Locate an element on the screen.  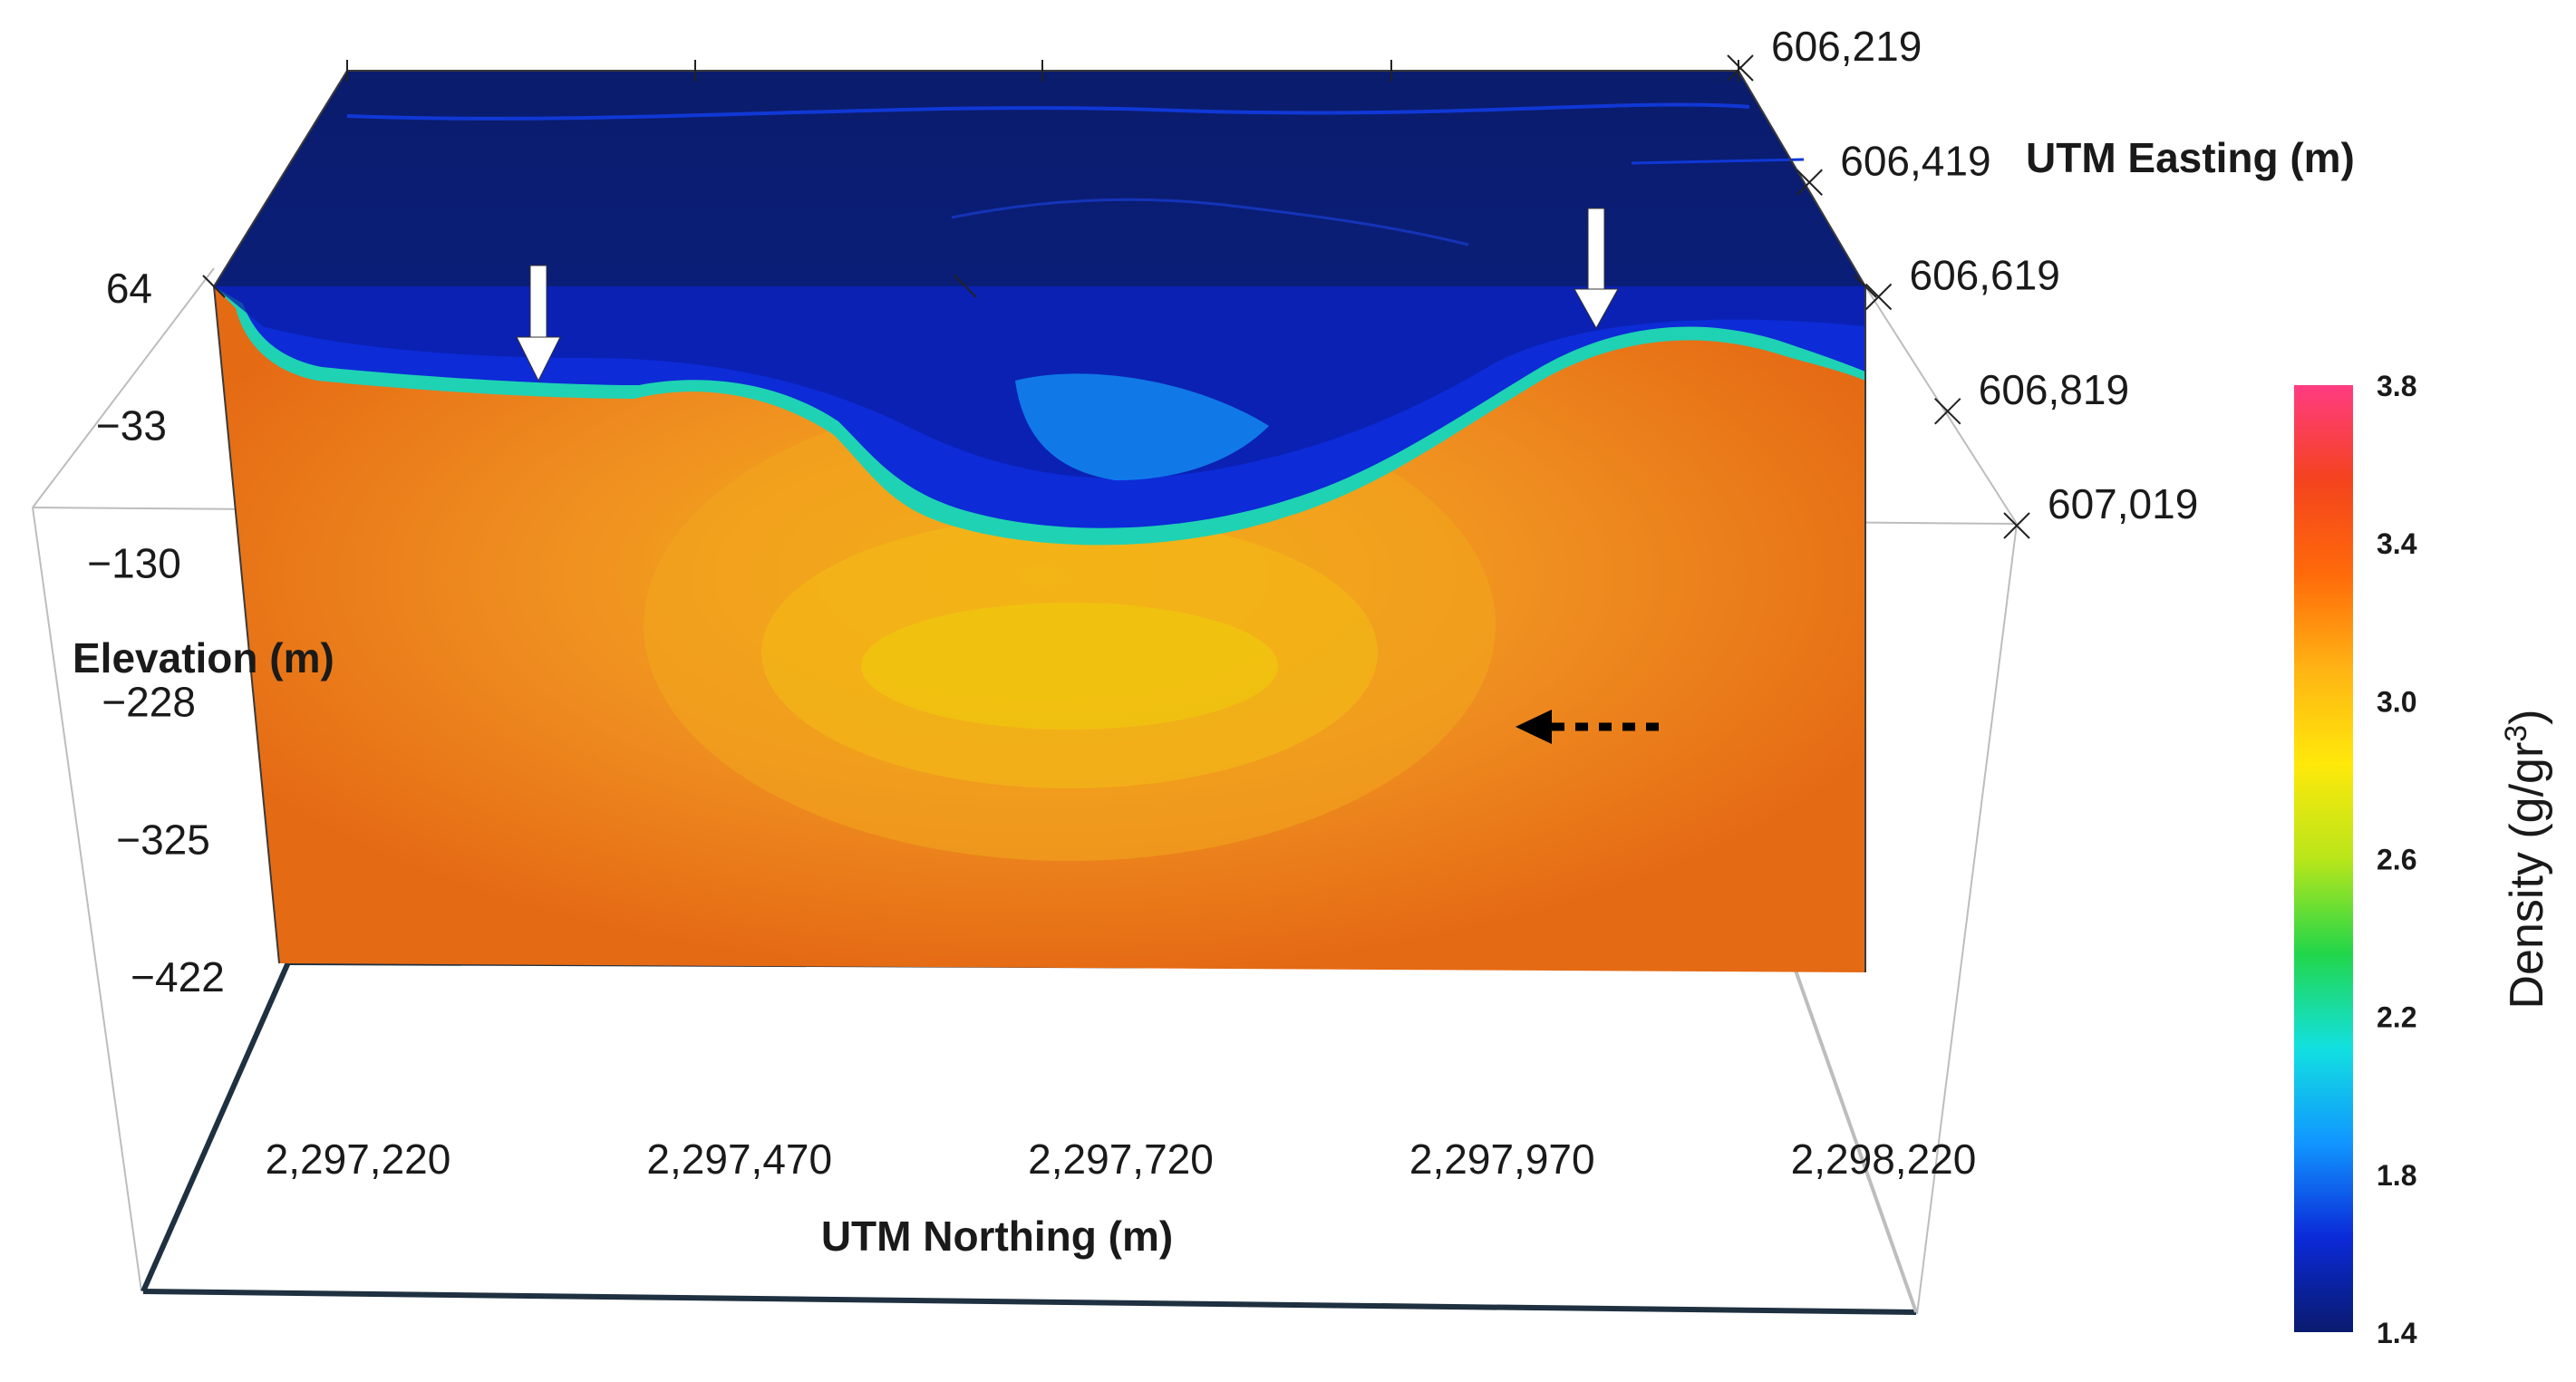
northing-tick-label: 2,297,720 is located at coordinates (1121, 1160).